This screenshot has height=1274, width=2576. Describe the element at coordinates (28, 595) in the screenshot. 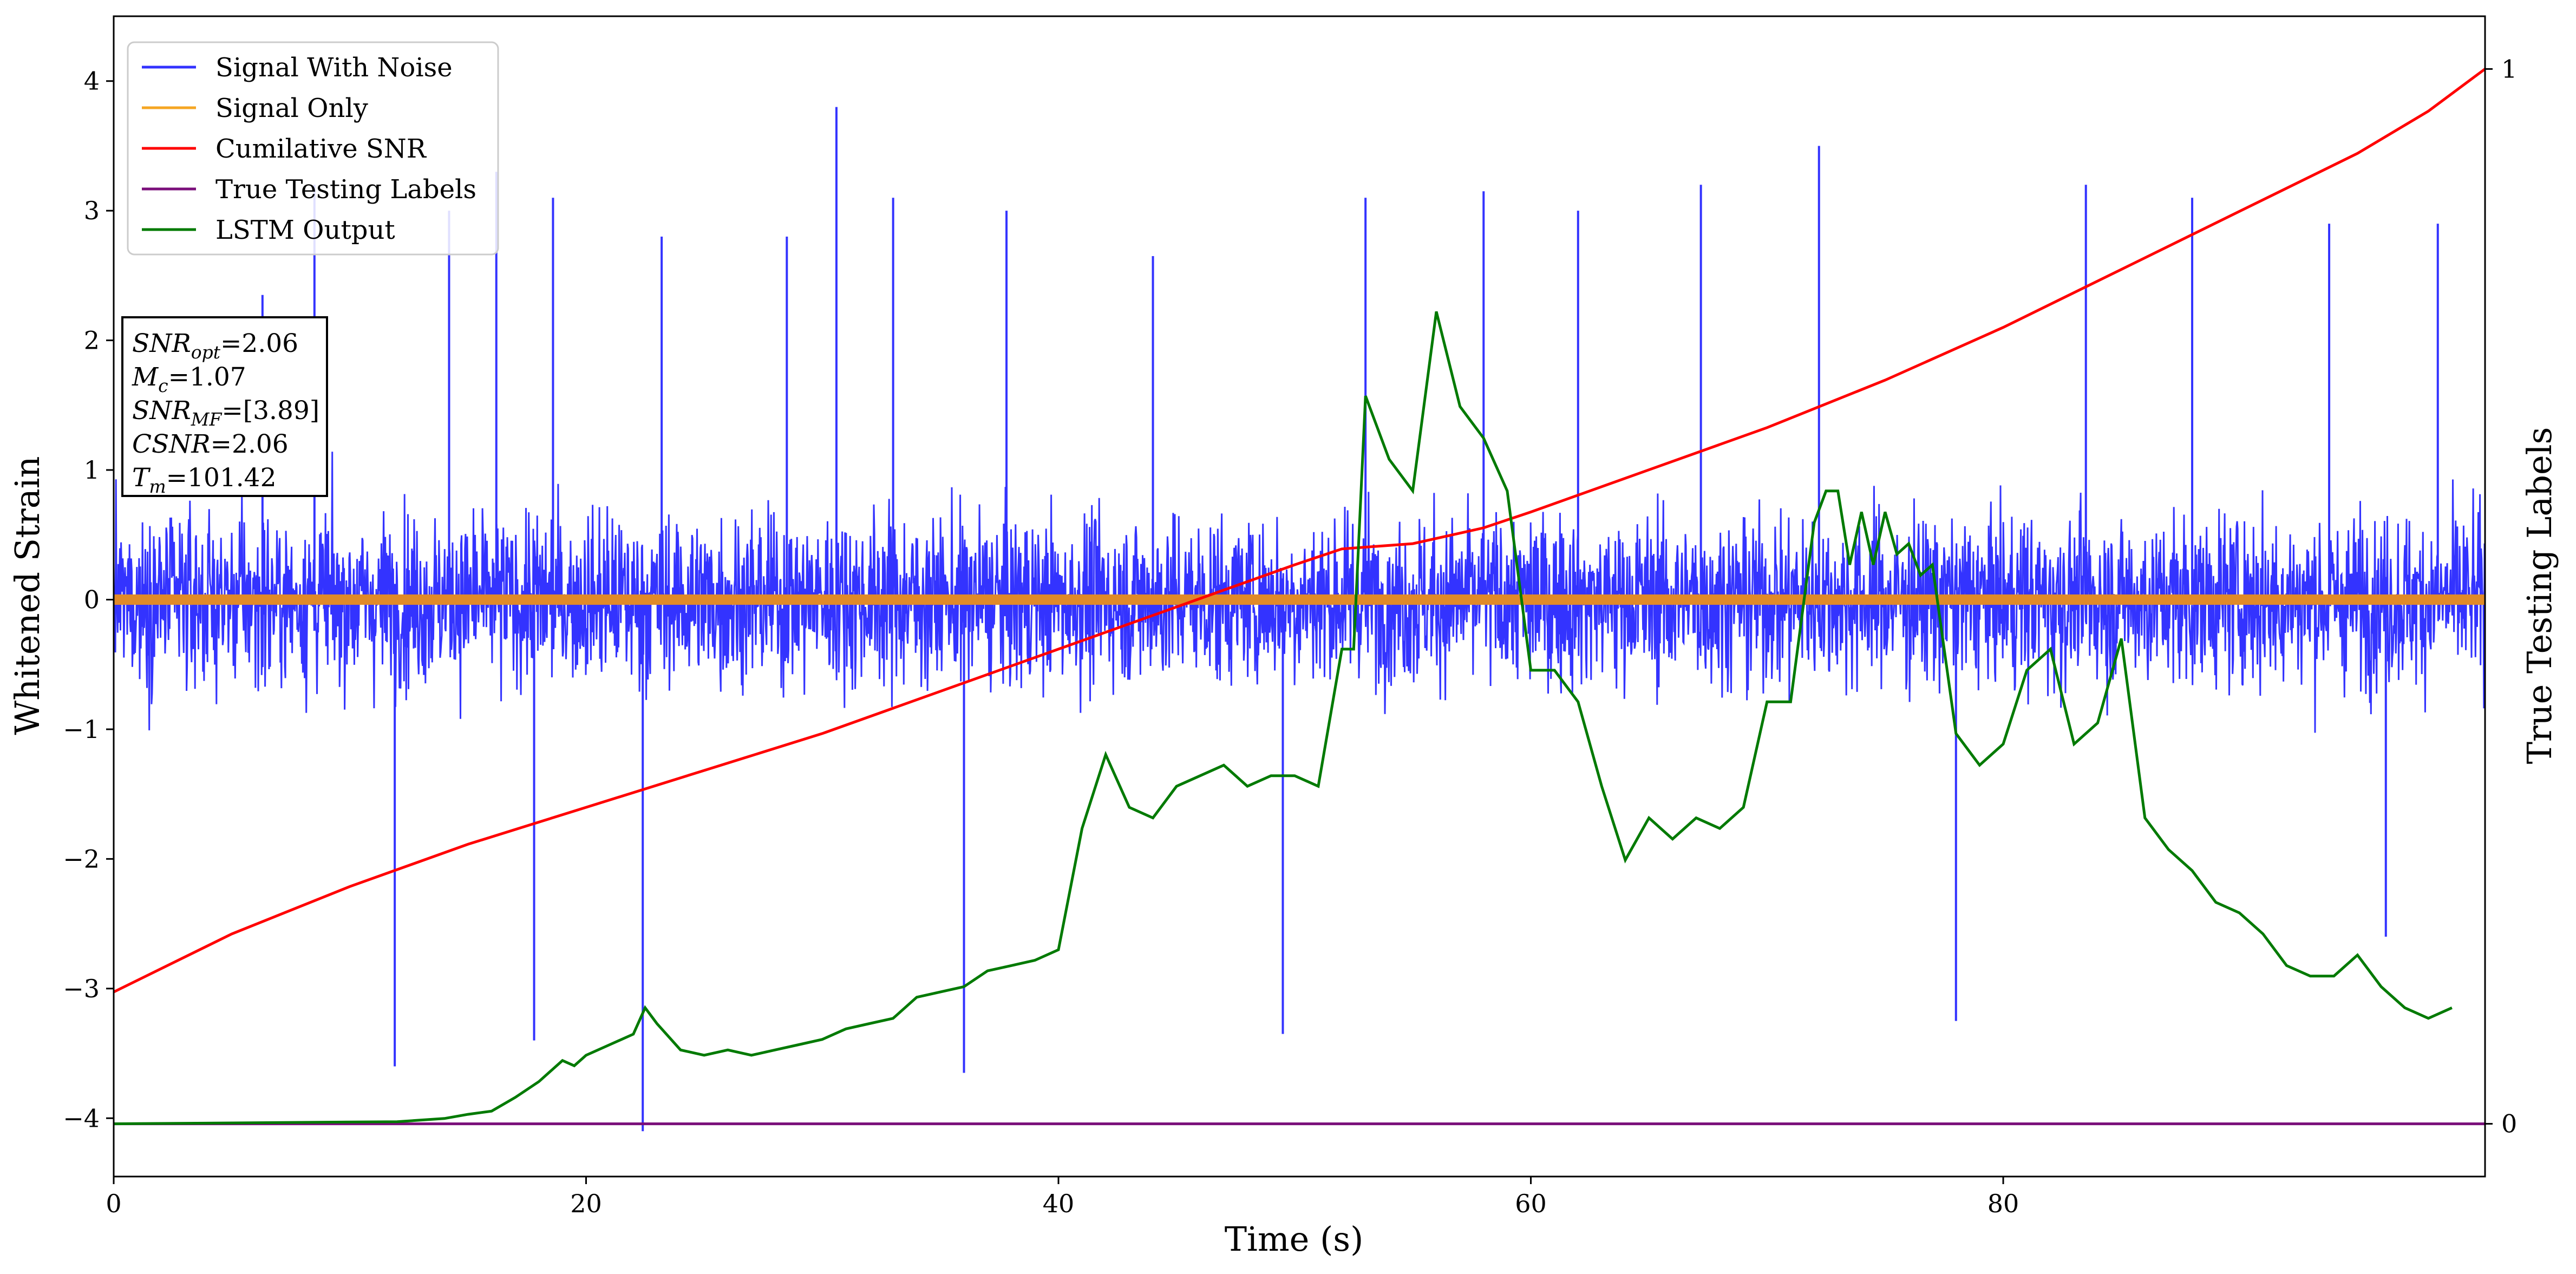

I see `y-axis-title: Whitened Strain` at that location.